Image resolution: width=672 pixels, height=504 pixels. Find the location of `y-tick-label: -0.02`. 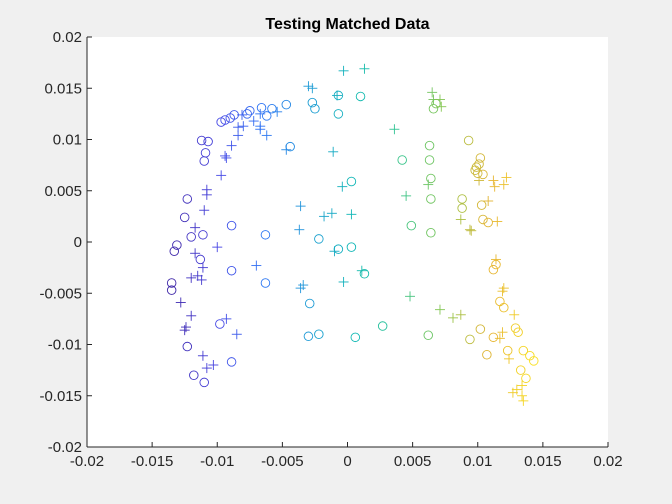

y-tick-label: -0.02 is located at coordinates (65, 447).